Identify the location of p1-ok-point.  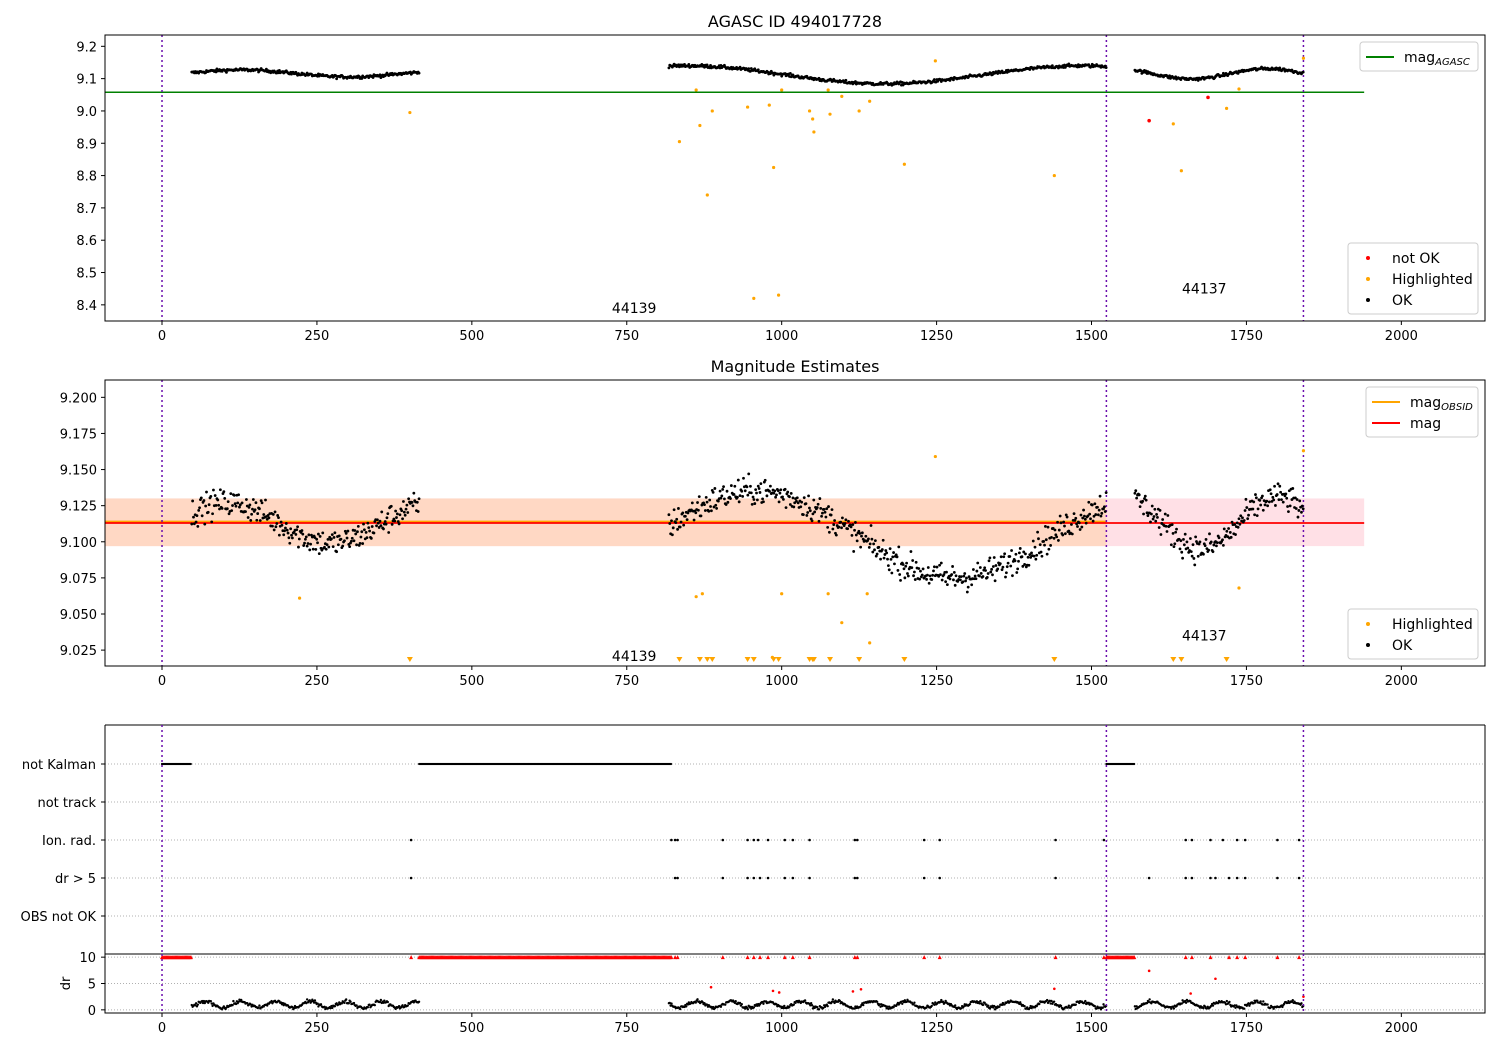
(1303, 72).